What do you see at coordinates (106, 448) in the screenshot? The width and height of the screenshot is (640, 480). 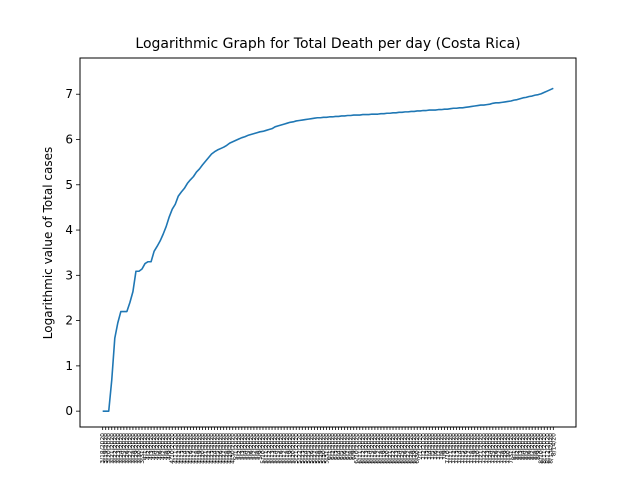 I see `x-tick-label: 3/19/2020` at bounding box center [106, 448].